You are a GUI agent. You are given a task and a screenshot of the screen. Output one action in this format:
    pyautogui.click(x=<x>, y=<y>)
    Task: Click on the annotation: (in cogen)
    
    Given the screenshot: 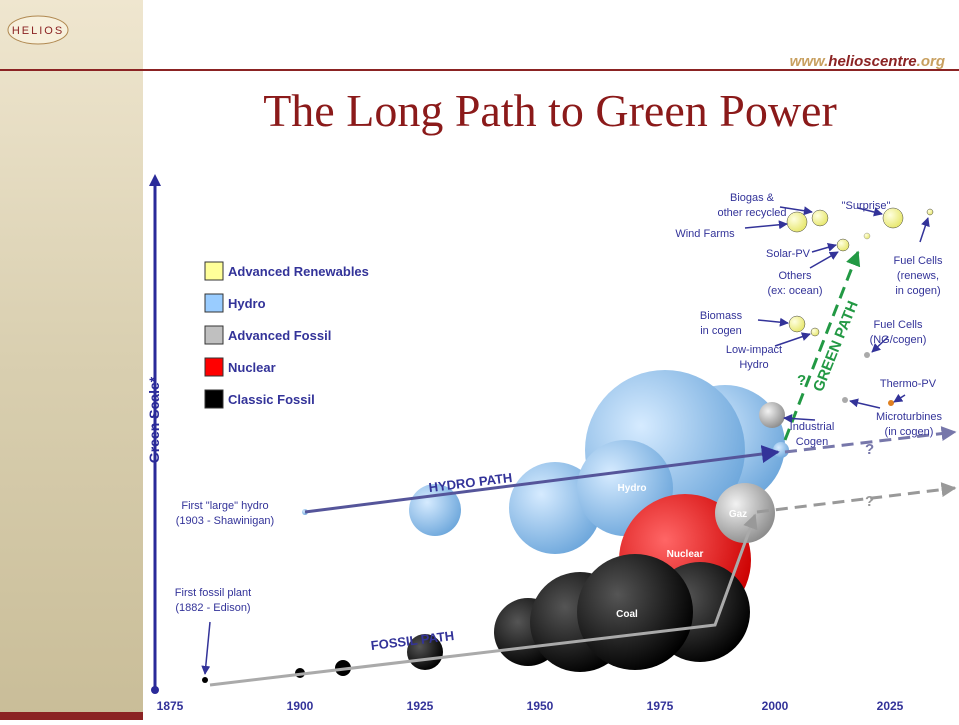 What is the action you would take?
    pyautogui.click(x=909, y=432)
    